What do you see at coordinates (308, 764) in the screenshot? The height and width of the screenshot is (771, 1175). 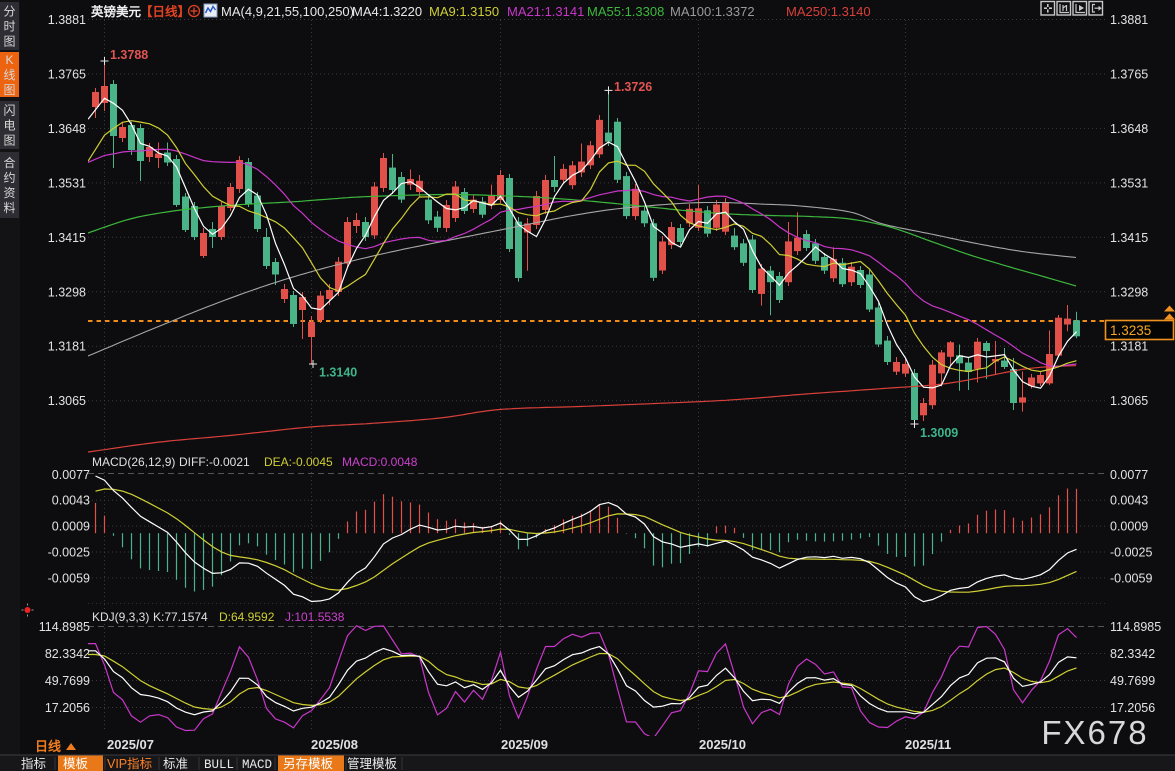 I see `svg-text: 另存模板` at bounding box center [308, 764].